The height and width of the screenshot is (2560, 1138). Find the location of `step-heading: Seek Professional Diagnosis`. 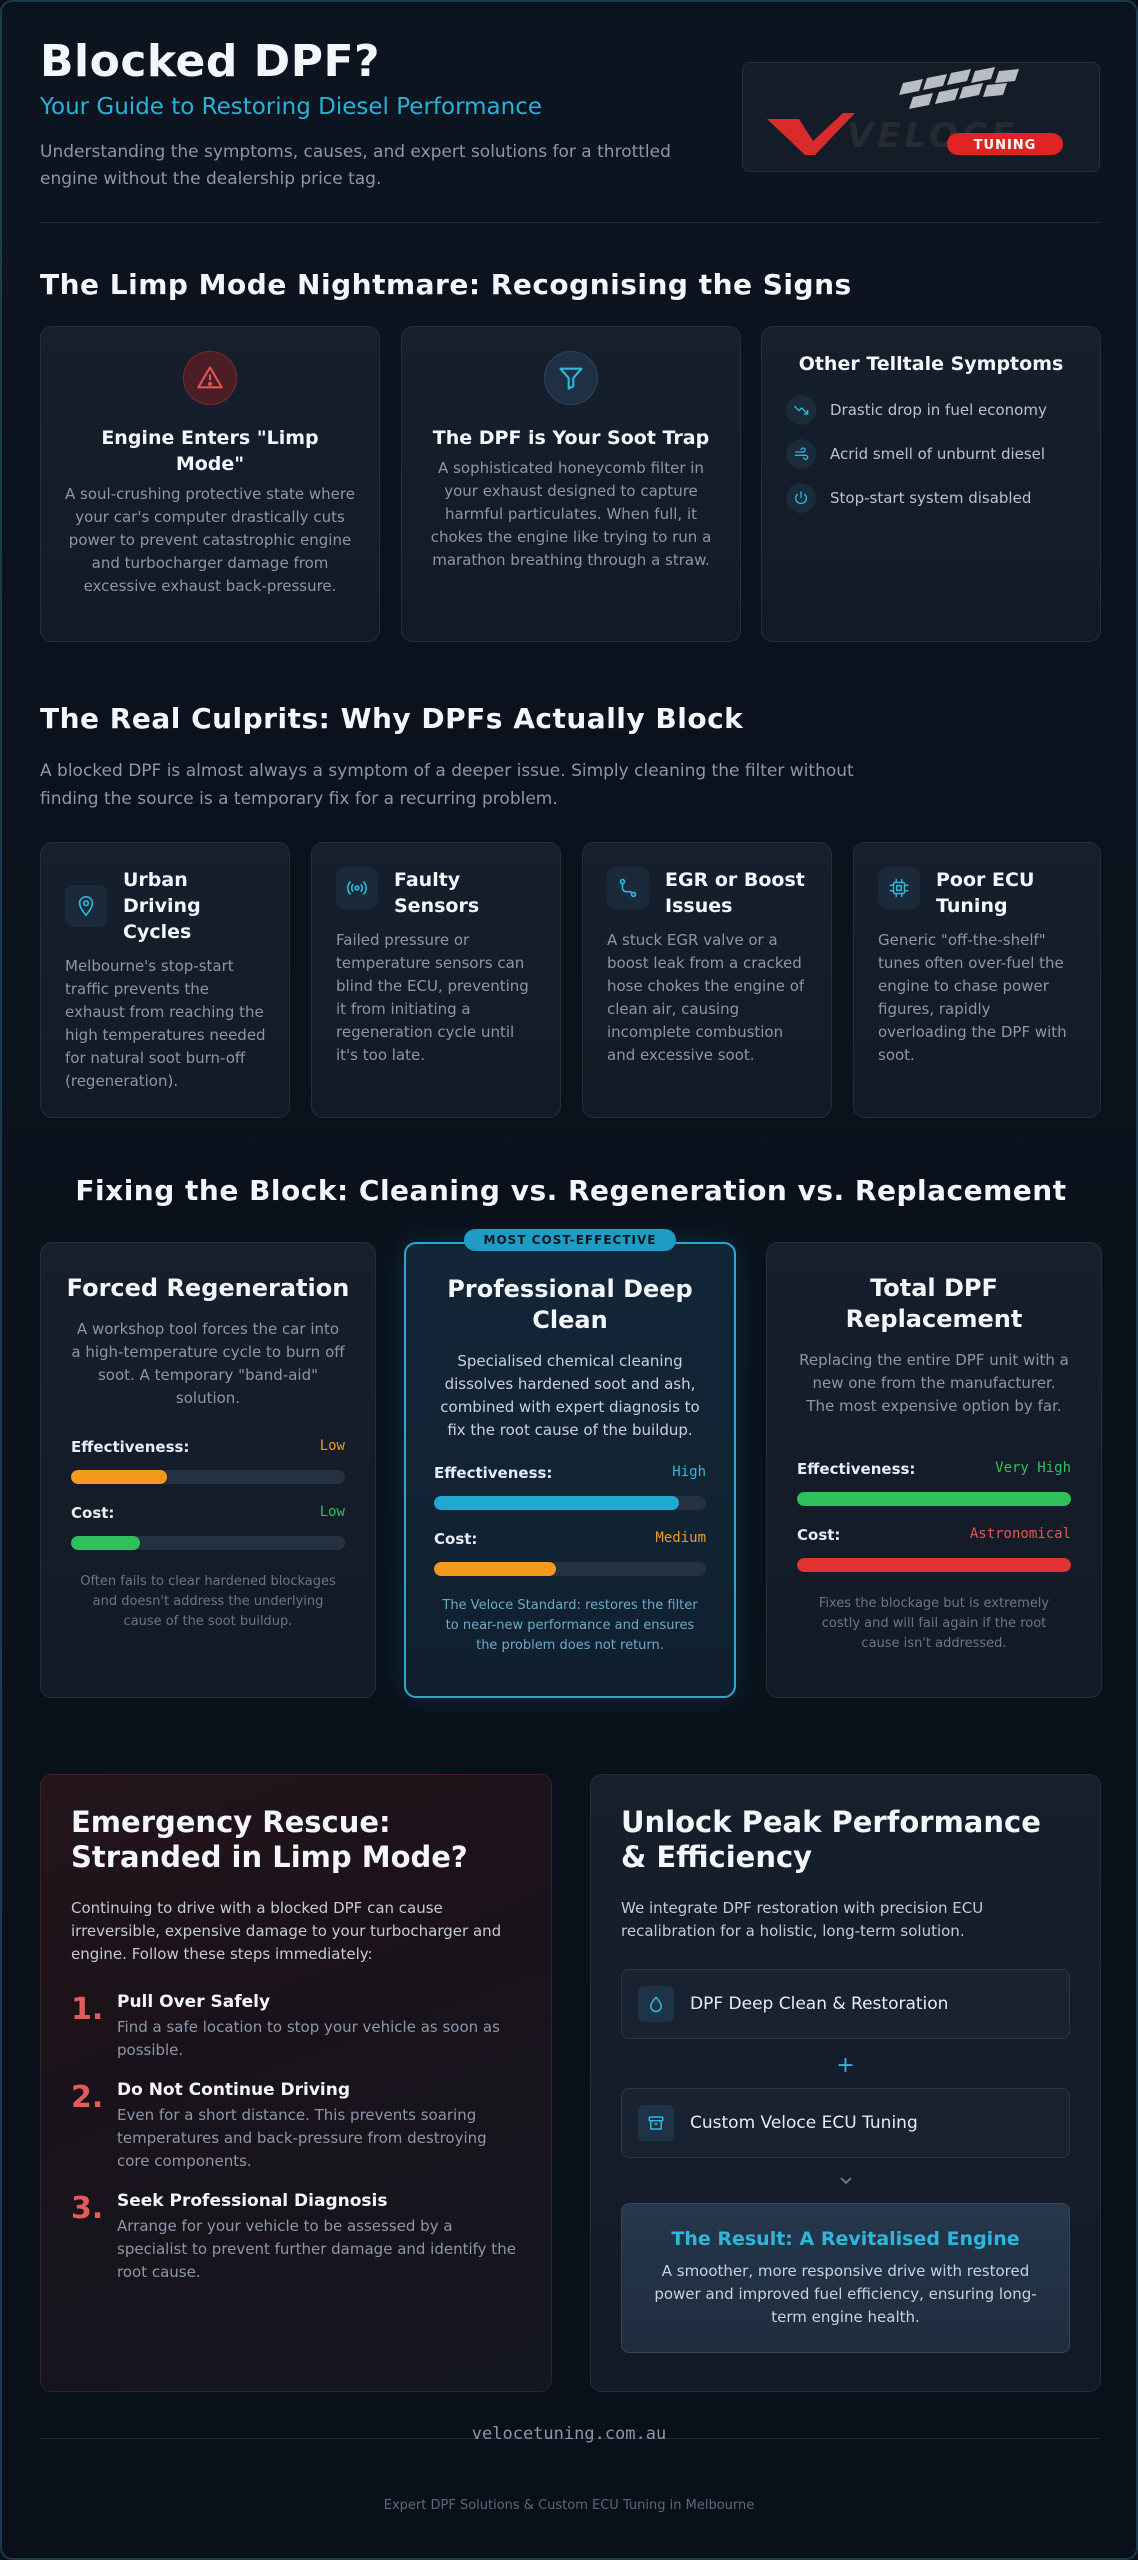

step-heading: Seek Professional Diagnosis is located at coordinates (252, 2201).